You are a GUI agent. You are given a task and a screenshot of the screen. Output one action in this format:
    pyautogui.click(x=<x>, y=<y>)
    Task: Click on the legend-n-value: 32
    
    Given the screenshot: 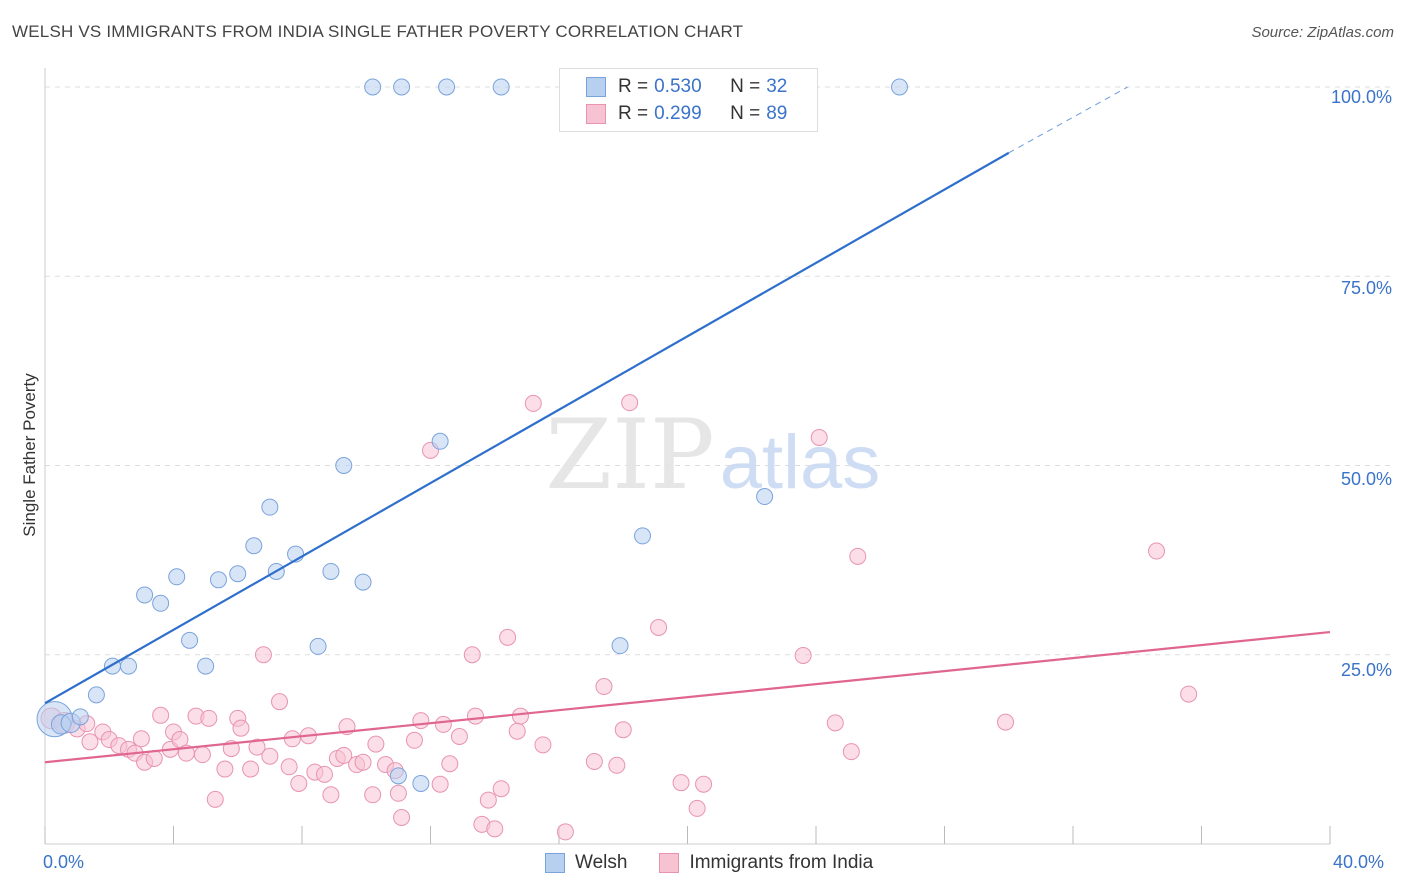 What is the action you would take?
    pyautogui.click(x=777, y=86)
    